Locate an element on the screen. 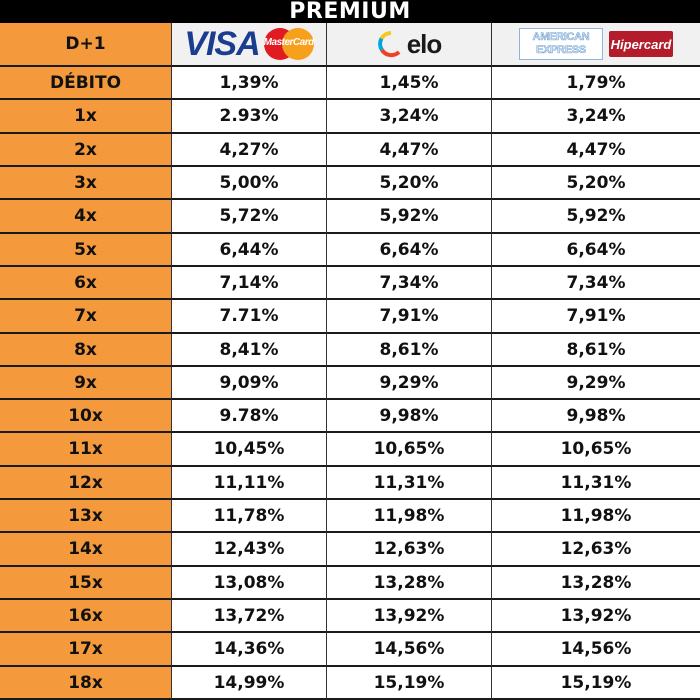 This screenshot has width=700, height=700. elo-text: elo is located at coordinates (424, 43).